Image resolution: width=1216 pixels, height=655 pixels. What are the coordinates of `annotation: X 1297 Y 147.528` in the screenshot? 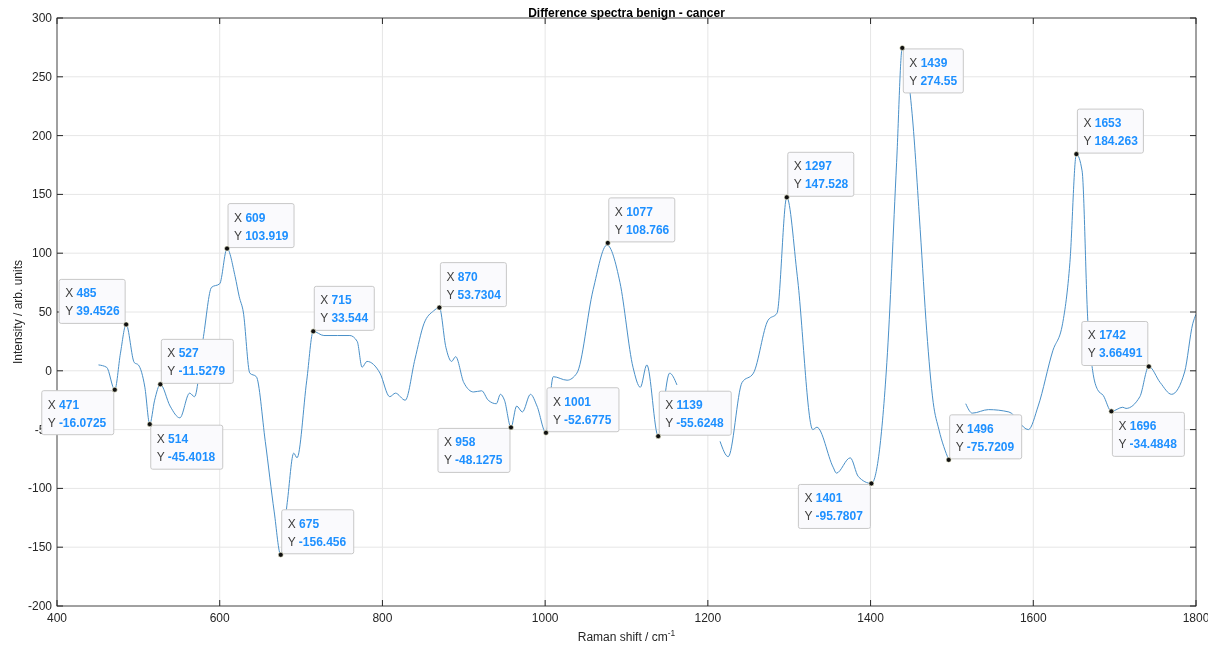 It's located at (821, 175).